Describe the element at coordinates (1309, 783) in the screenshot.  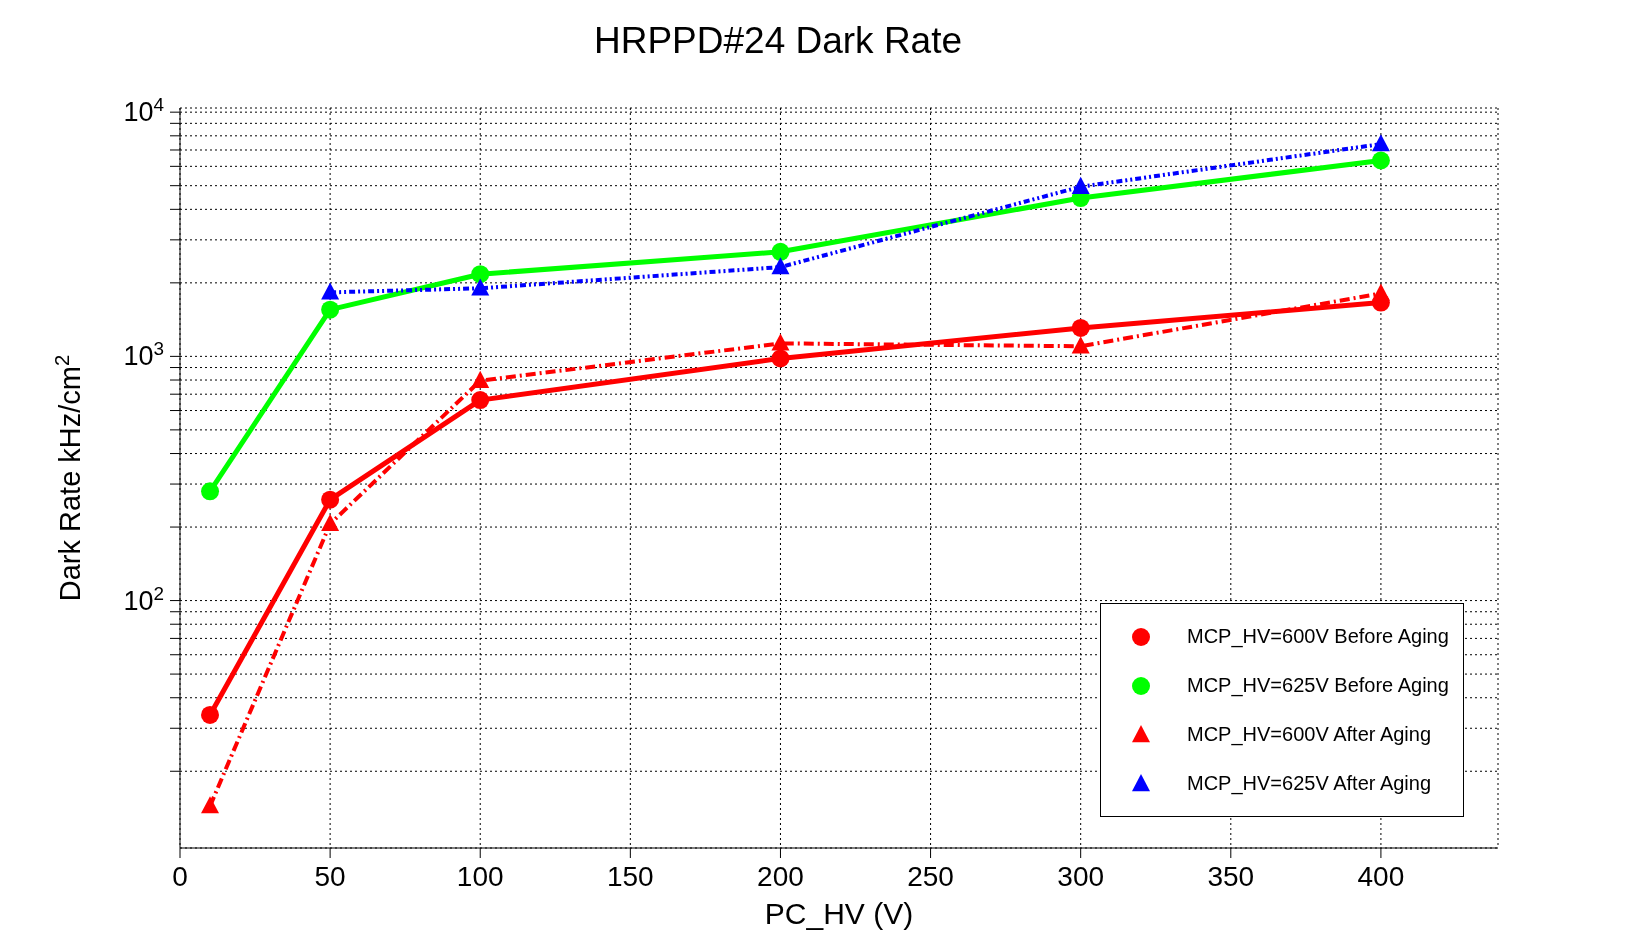
I see `legend-label: MCP_HV=625V After Aging` at that location.